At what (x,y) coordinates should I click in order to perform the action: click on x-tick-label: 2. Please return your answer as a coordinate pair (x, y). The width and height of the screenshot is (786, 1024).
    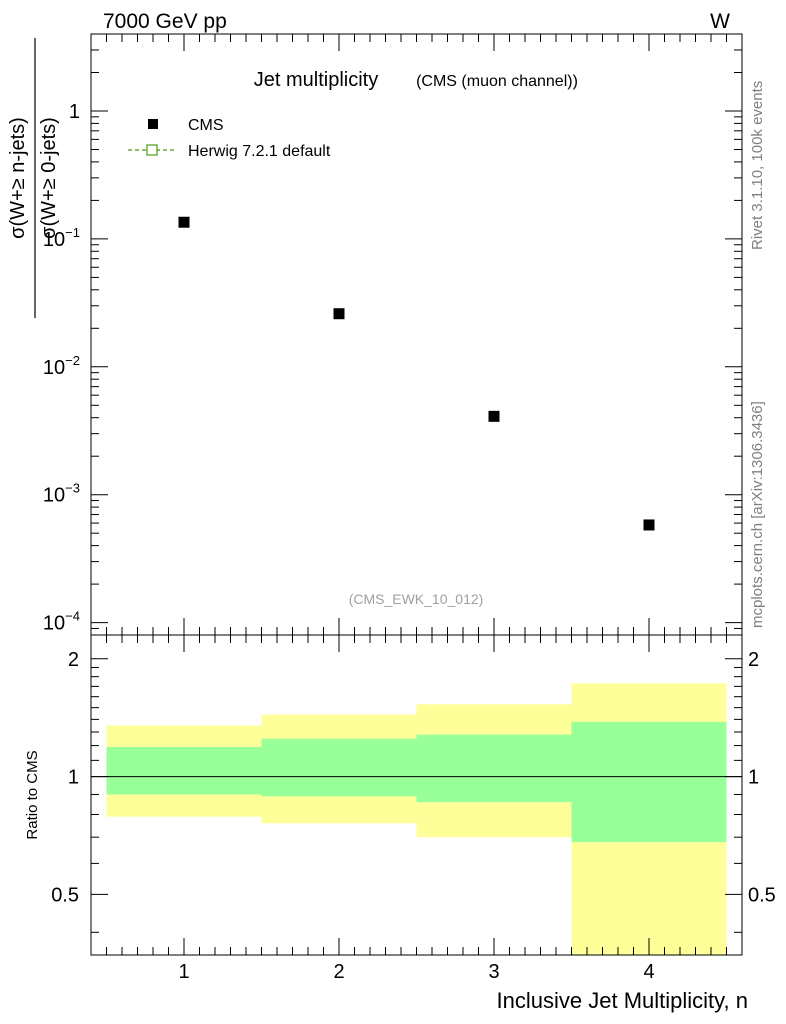
    Looking at the image, I should click on (338, 972).